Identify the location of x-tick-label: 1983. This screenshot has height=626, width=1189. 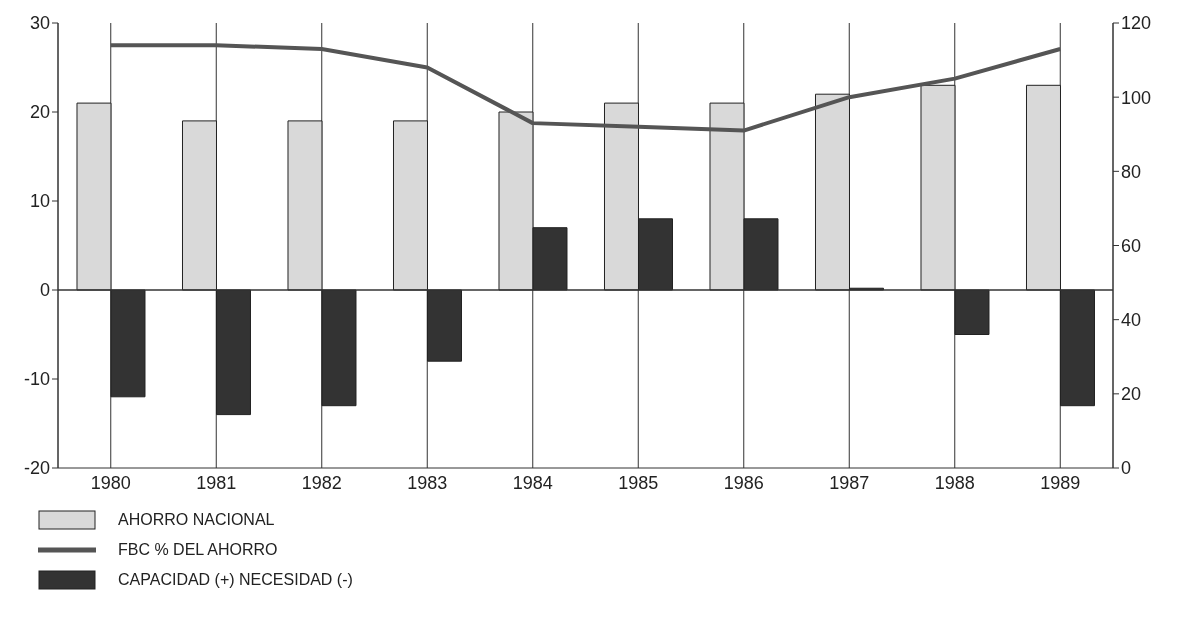
(427, 482).